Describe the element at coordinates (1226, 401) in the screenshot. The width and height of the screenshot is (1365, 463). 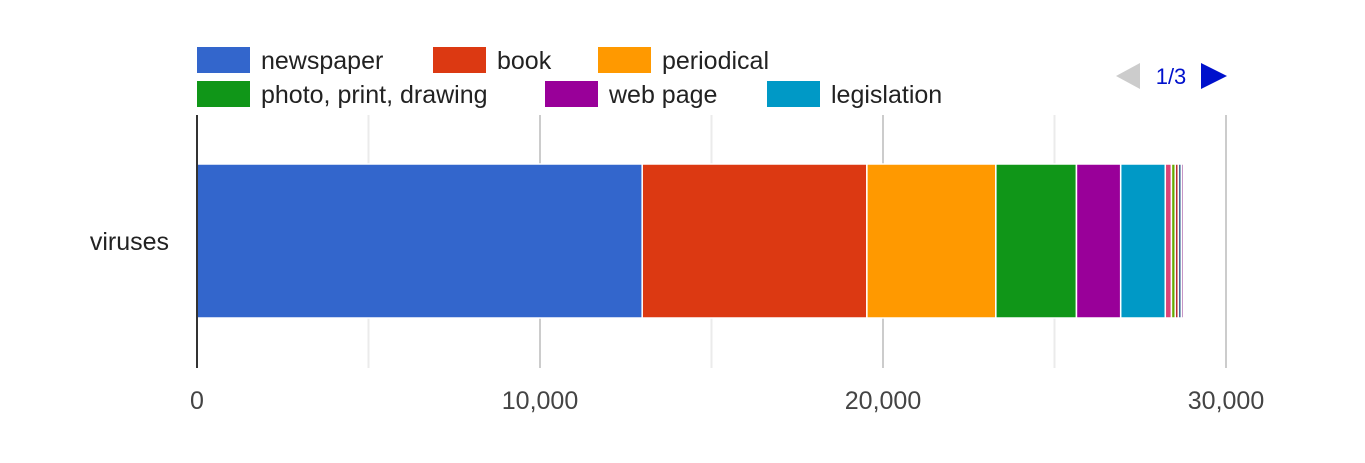
I see `x-tick-label: 30,000` at that location.